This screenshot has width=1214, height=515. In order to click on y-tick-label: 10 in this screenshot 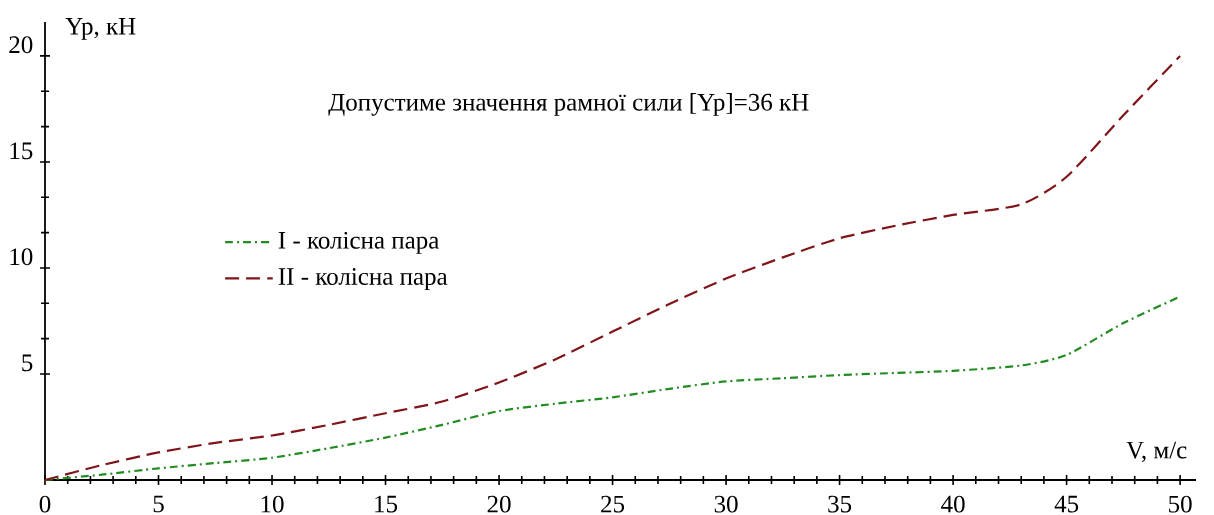, I will do `click(21, 257)`.